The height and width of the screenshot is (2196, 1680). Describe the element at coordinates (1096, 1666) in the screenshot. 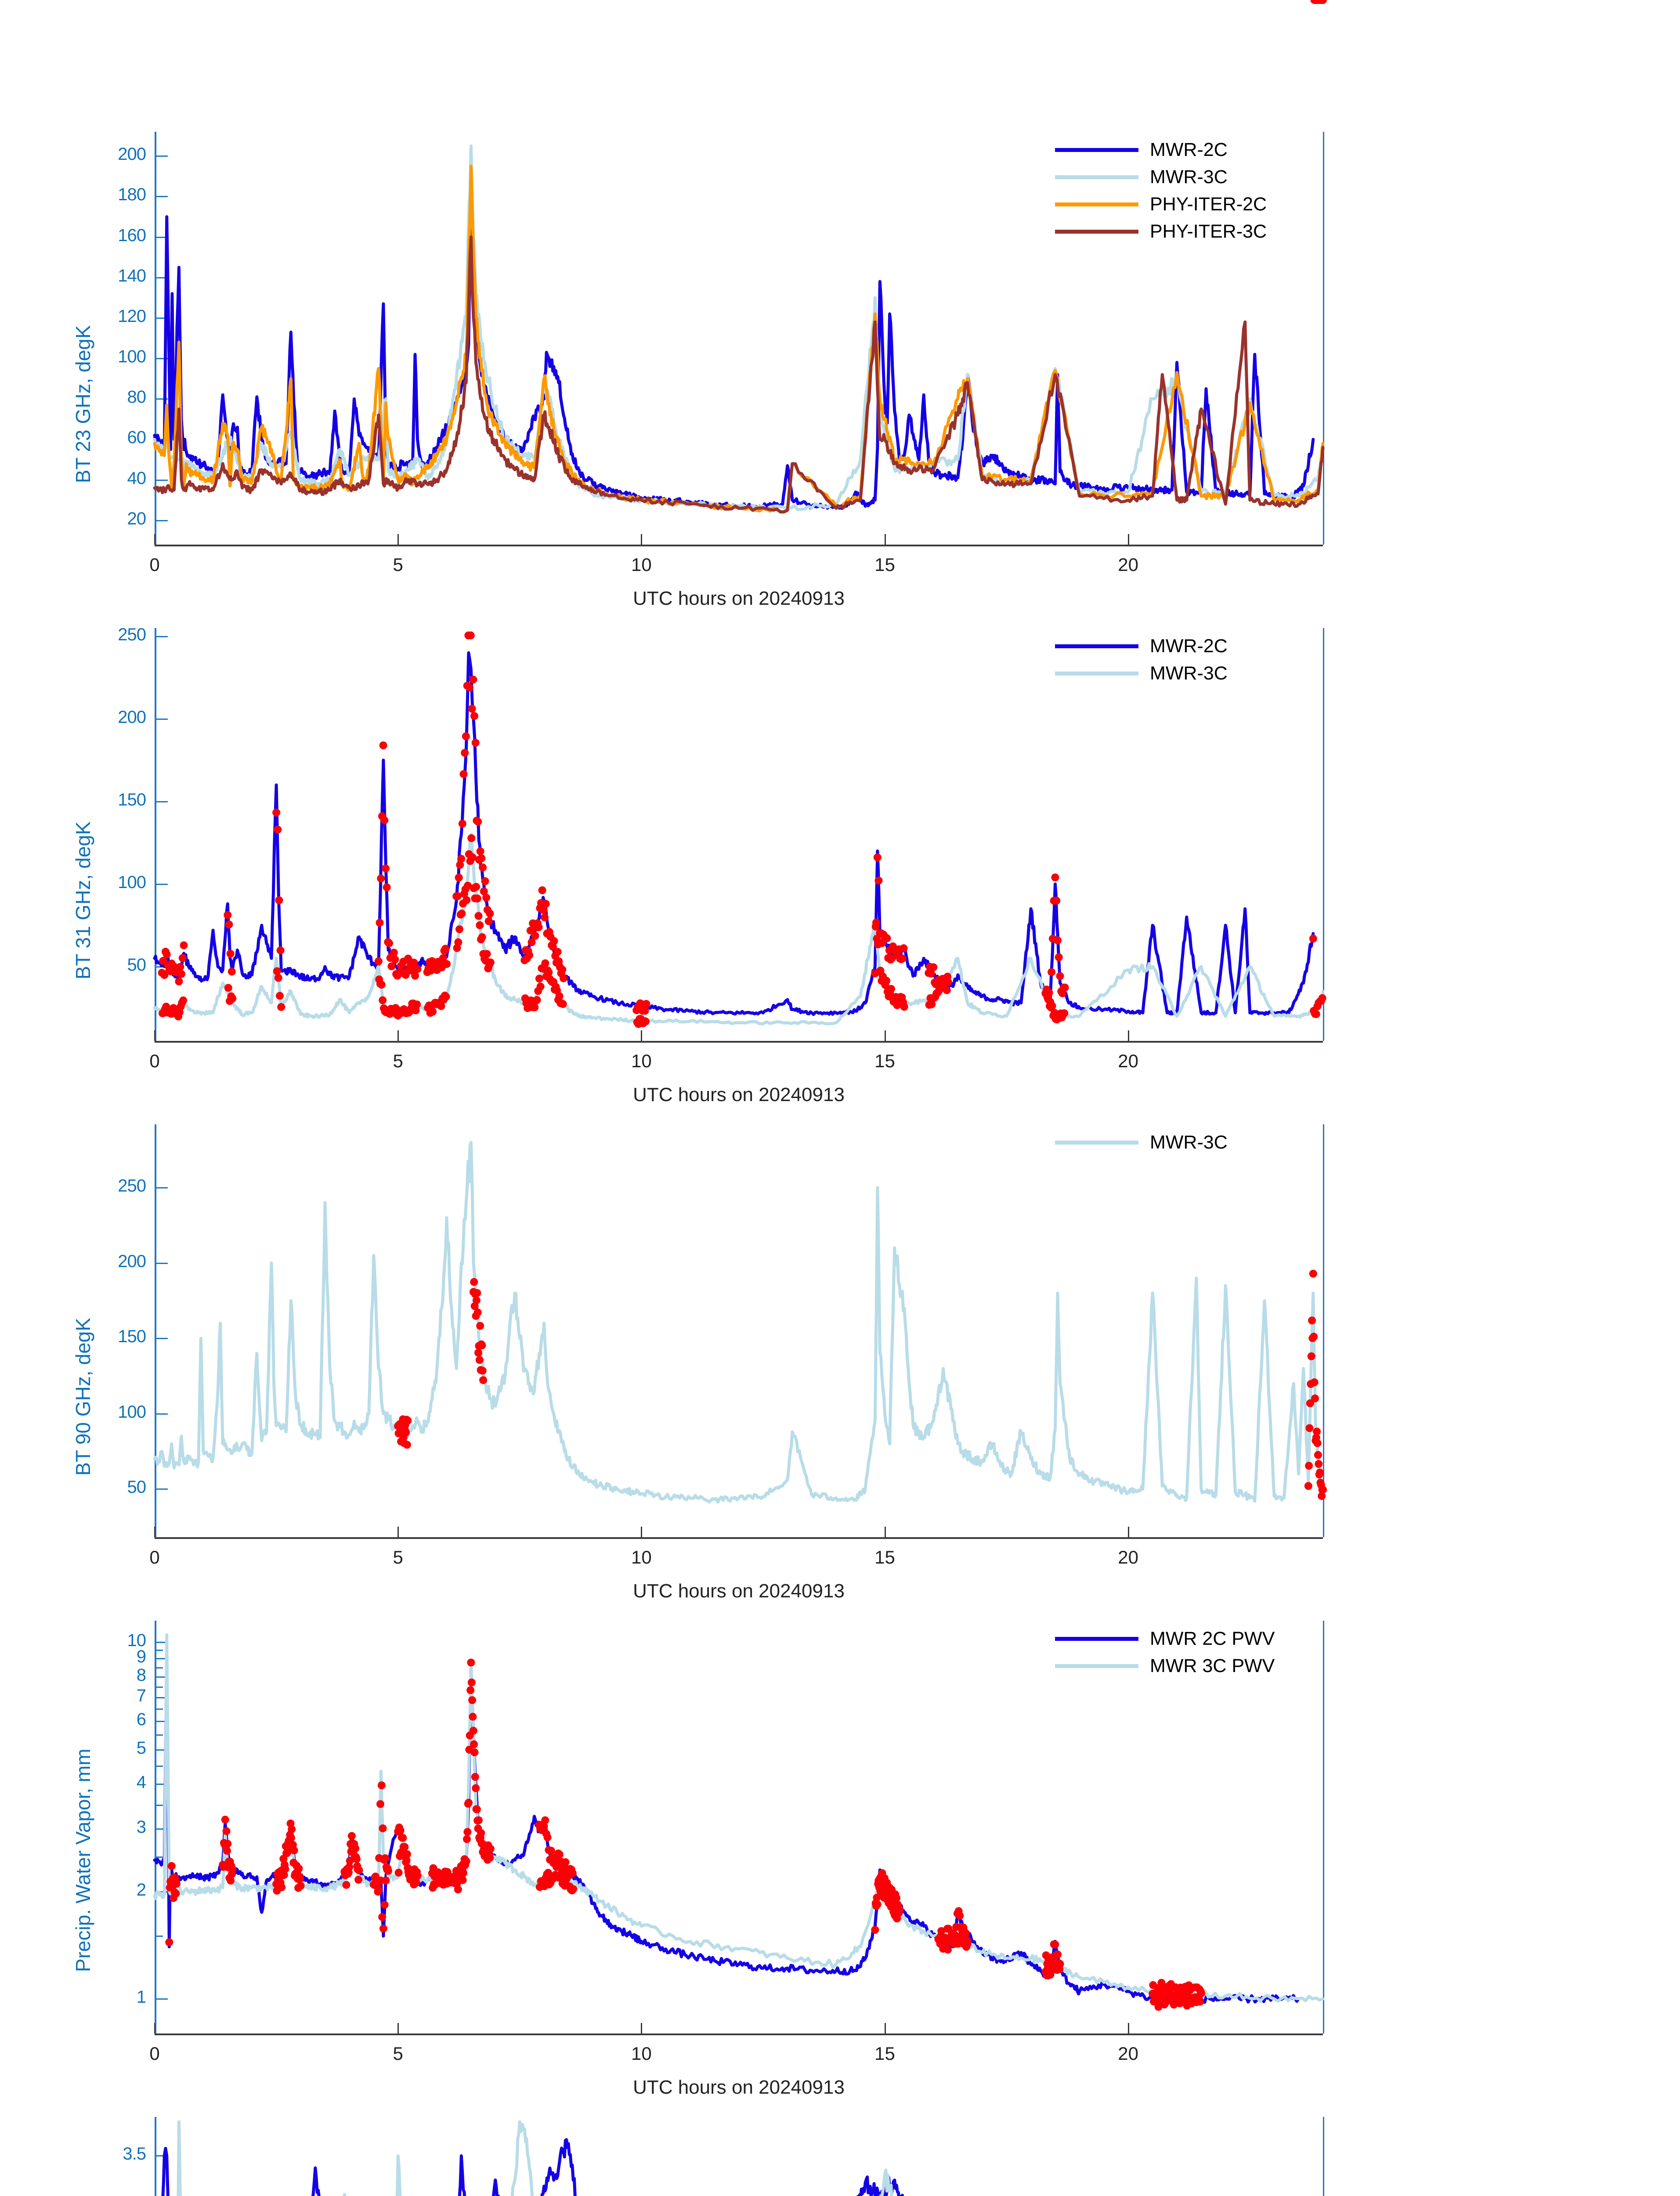

I see `legend-swatch-mwr-3c-pwv` at that location.